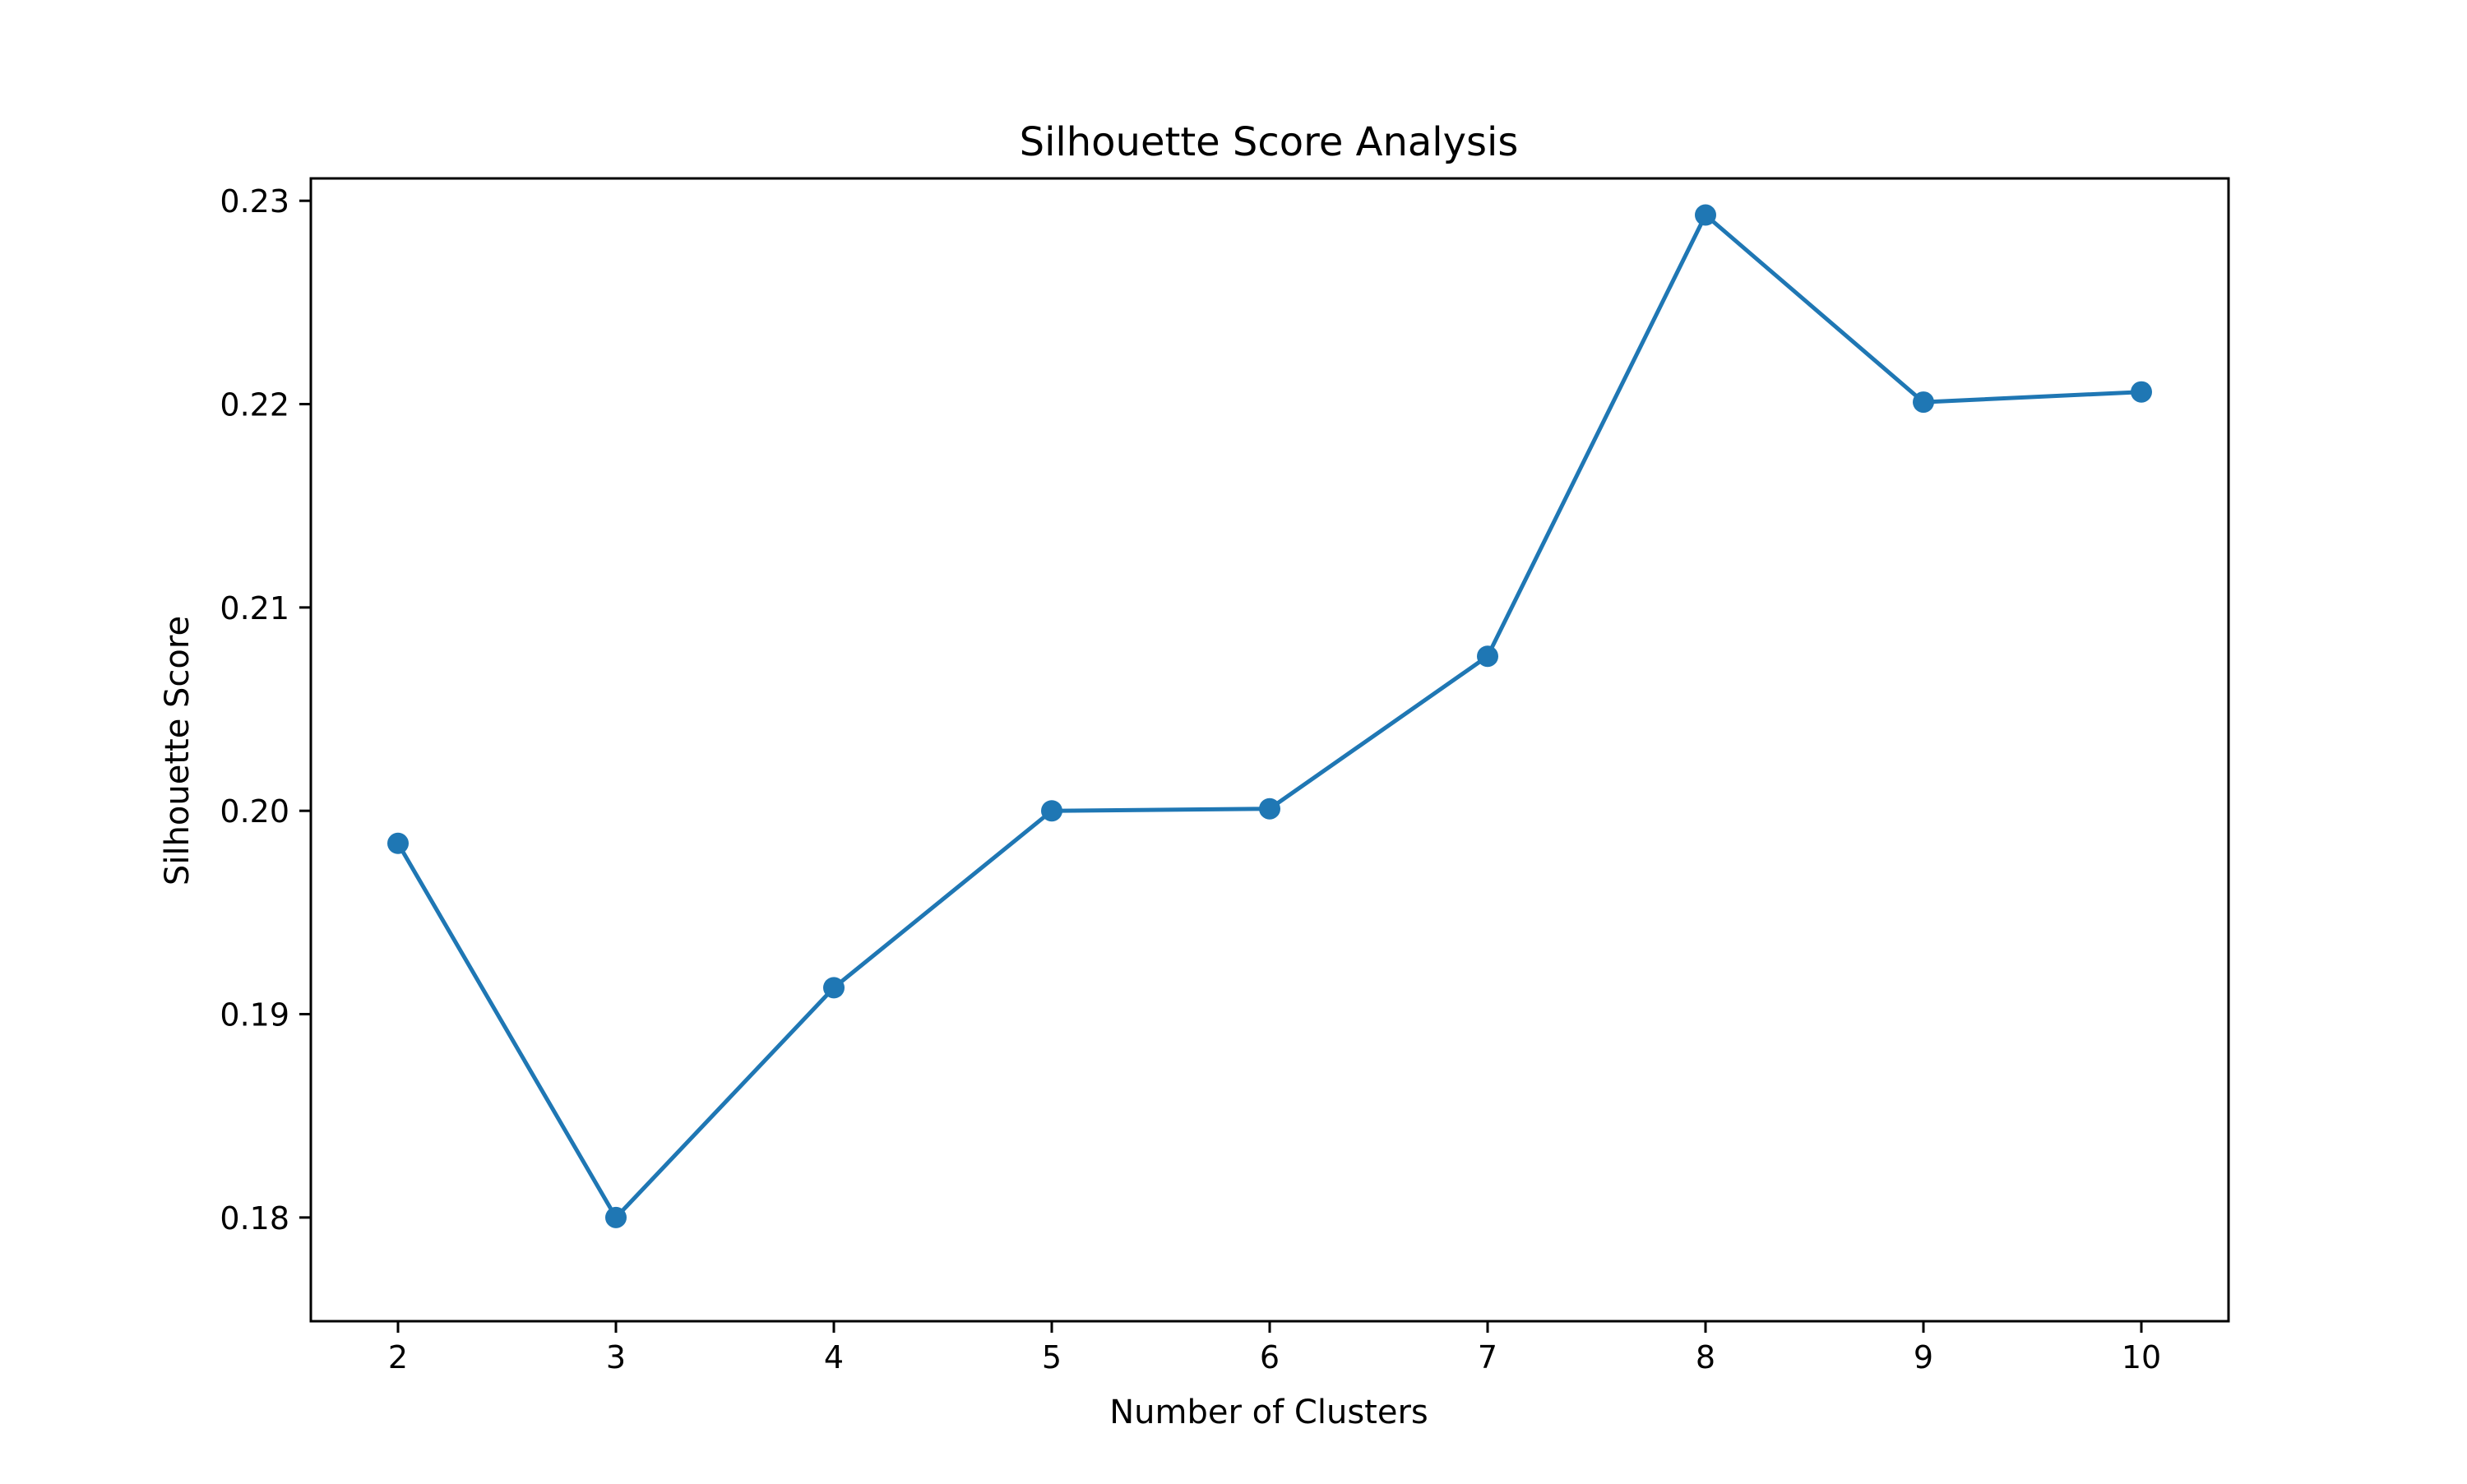 The image size is (2467, 1484). What do you see at coordinates (1705, 1357) in the screenshot?
I see `x-tick-label: 8` at bounding box center [1705, 1357].